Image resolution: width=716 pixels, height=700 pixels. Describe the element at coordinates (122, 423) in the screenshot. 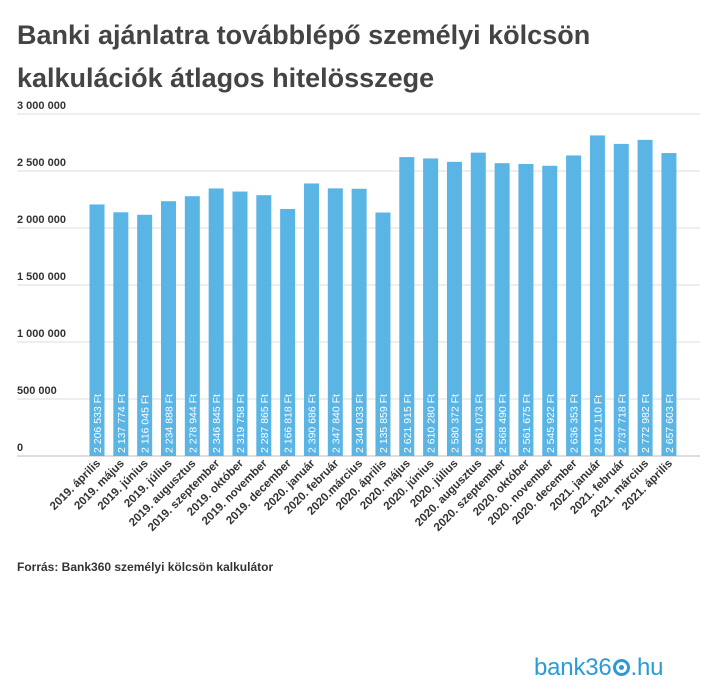

I see `data-label: 2 137 774 Ft` at that location.